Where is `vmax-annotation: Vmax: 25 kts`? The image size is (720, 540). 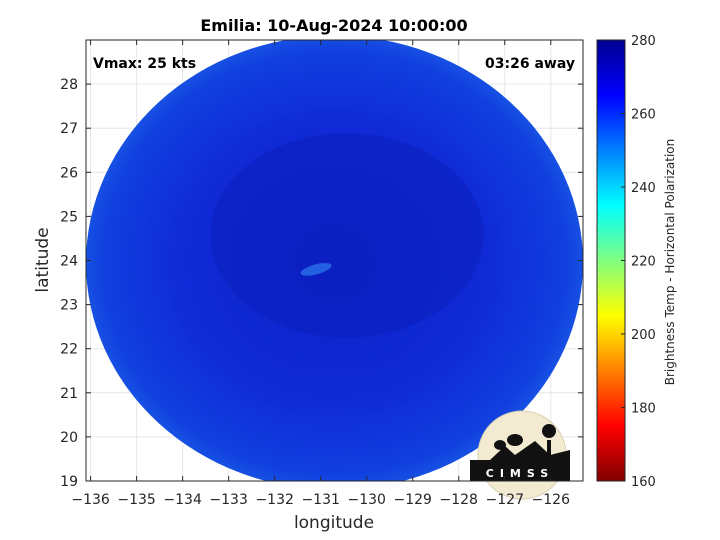 vmax-annotation: Vmax: 25 kts is located at coordinates (144, 64).